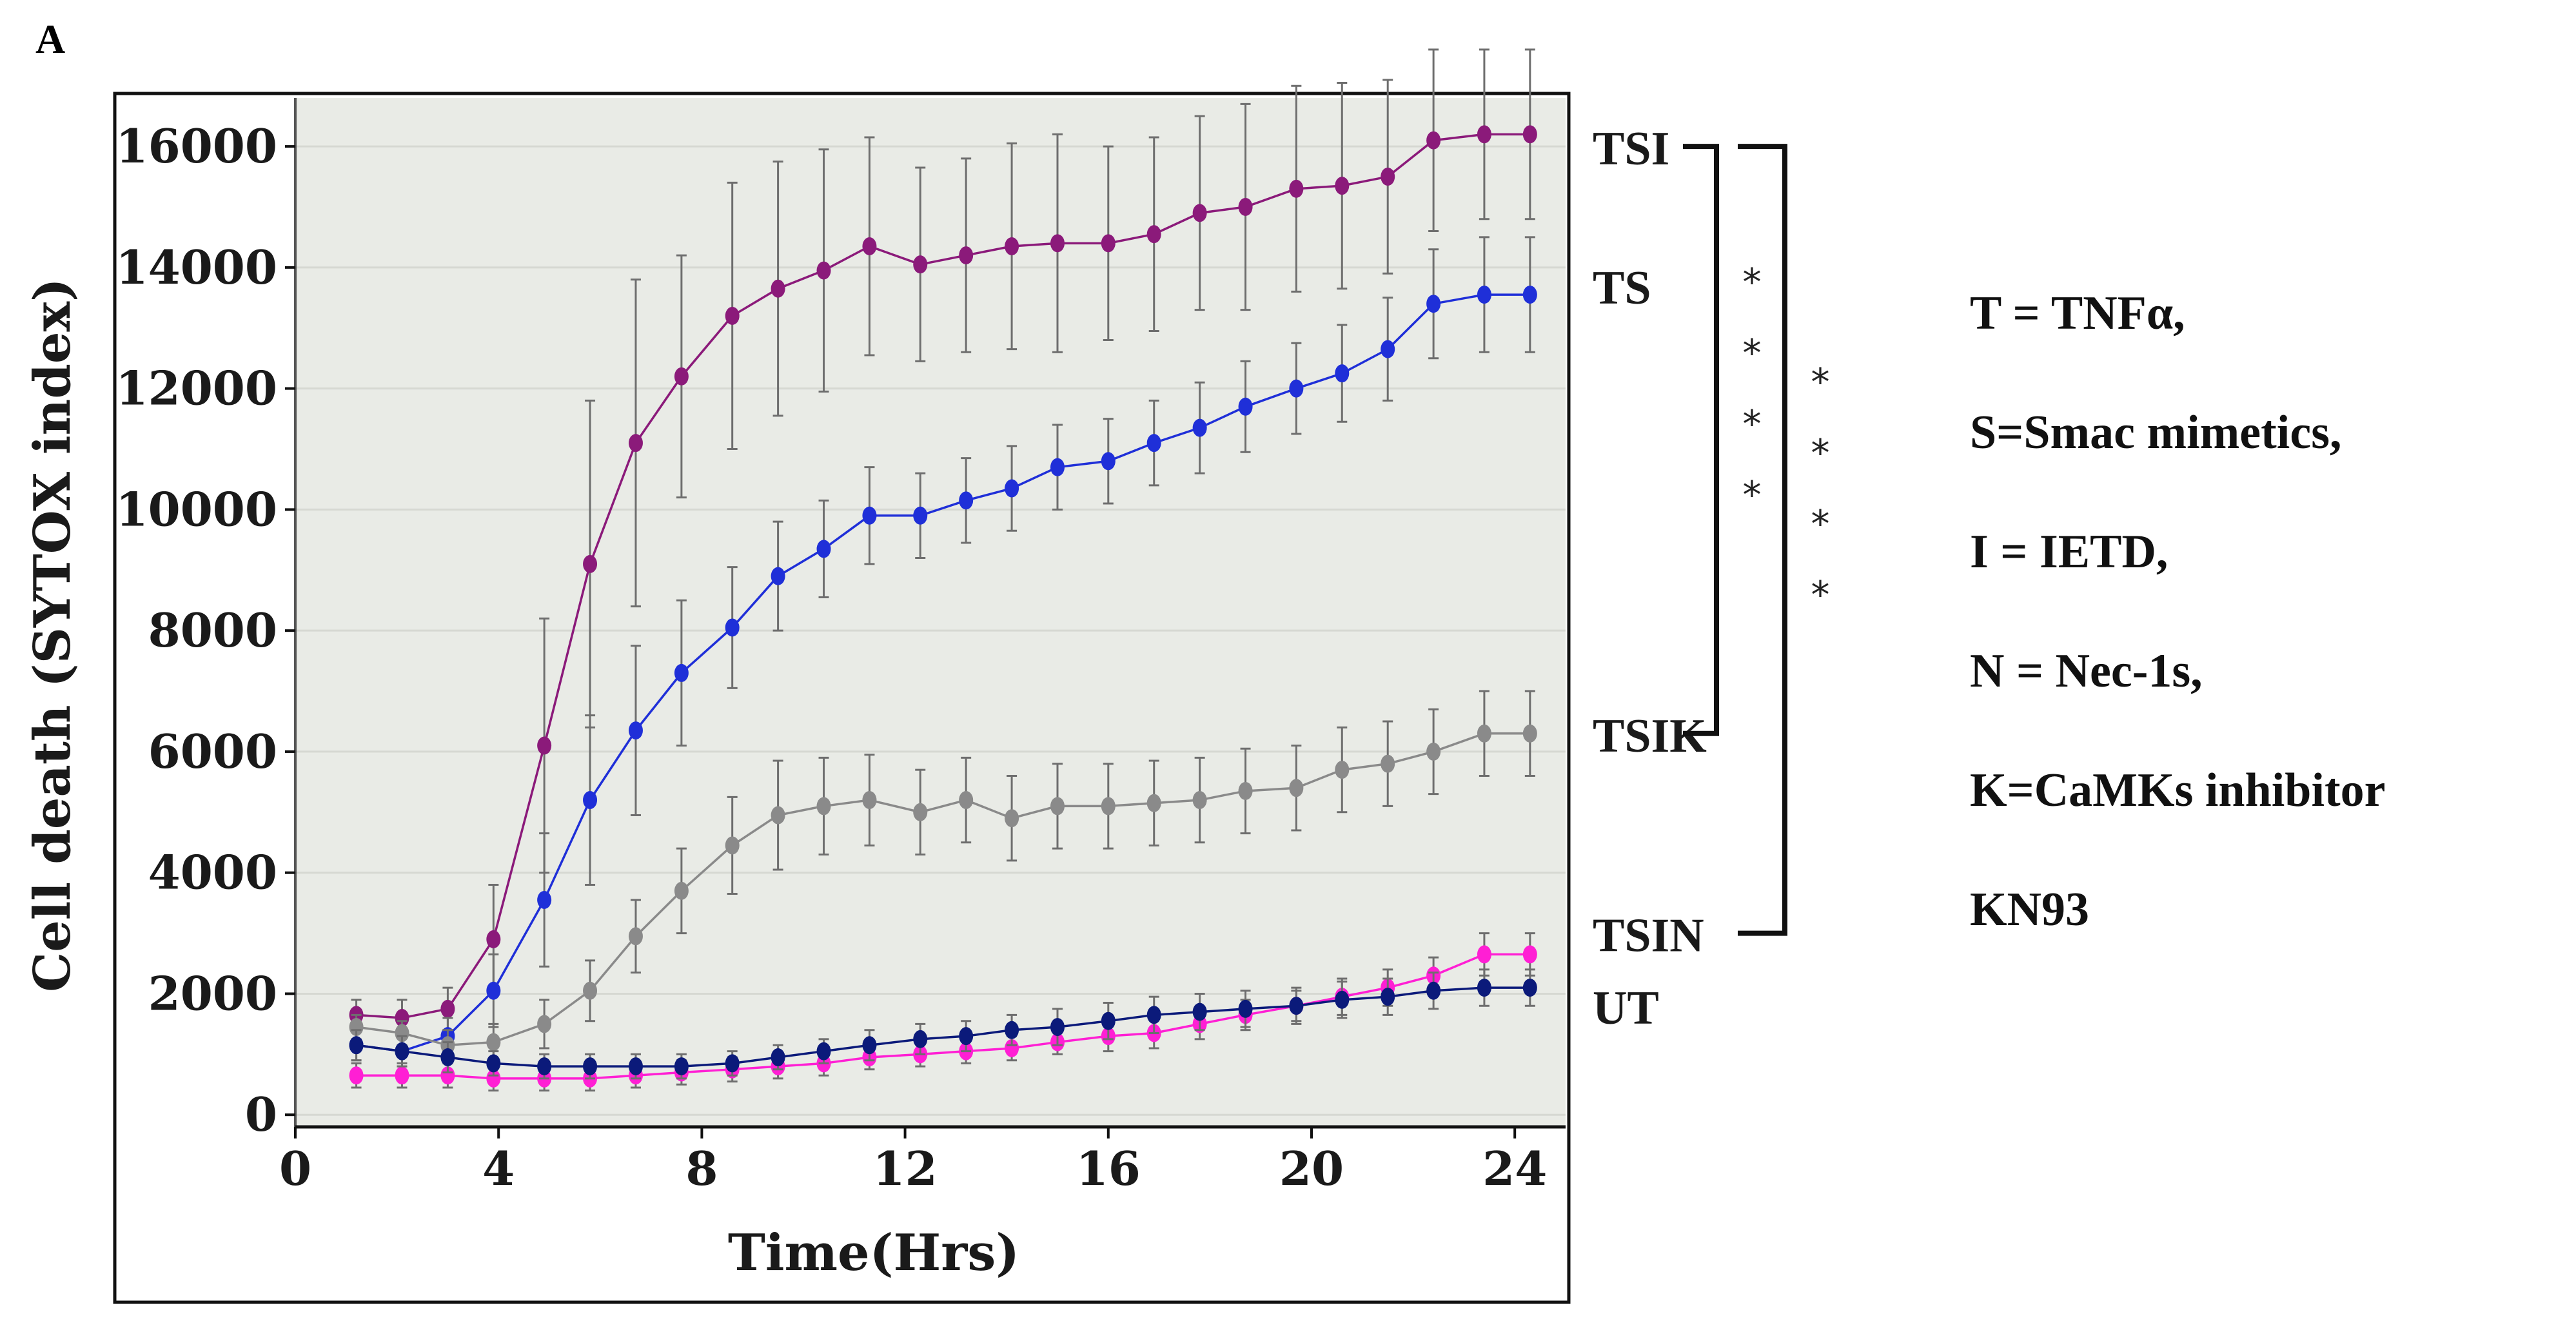 Image resolution: width=2576 pixels, height=1319 pixels. I want to click on panel-label: A, so click(50, 39).